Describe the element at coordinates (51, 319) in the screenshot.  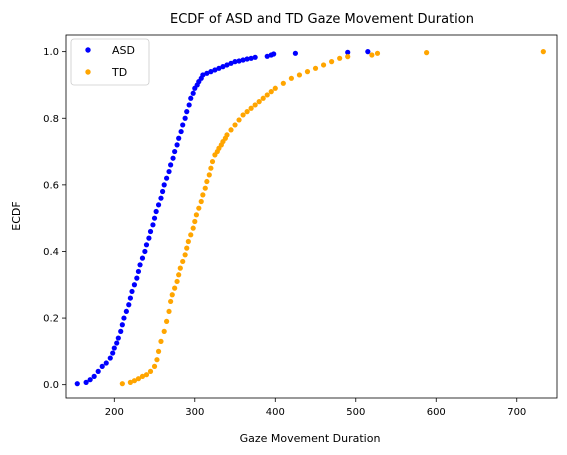
I see `y-tick-label: 0.2` at that location.